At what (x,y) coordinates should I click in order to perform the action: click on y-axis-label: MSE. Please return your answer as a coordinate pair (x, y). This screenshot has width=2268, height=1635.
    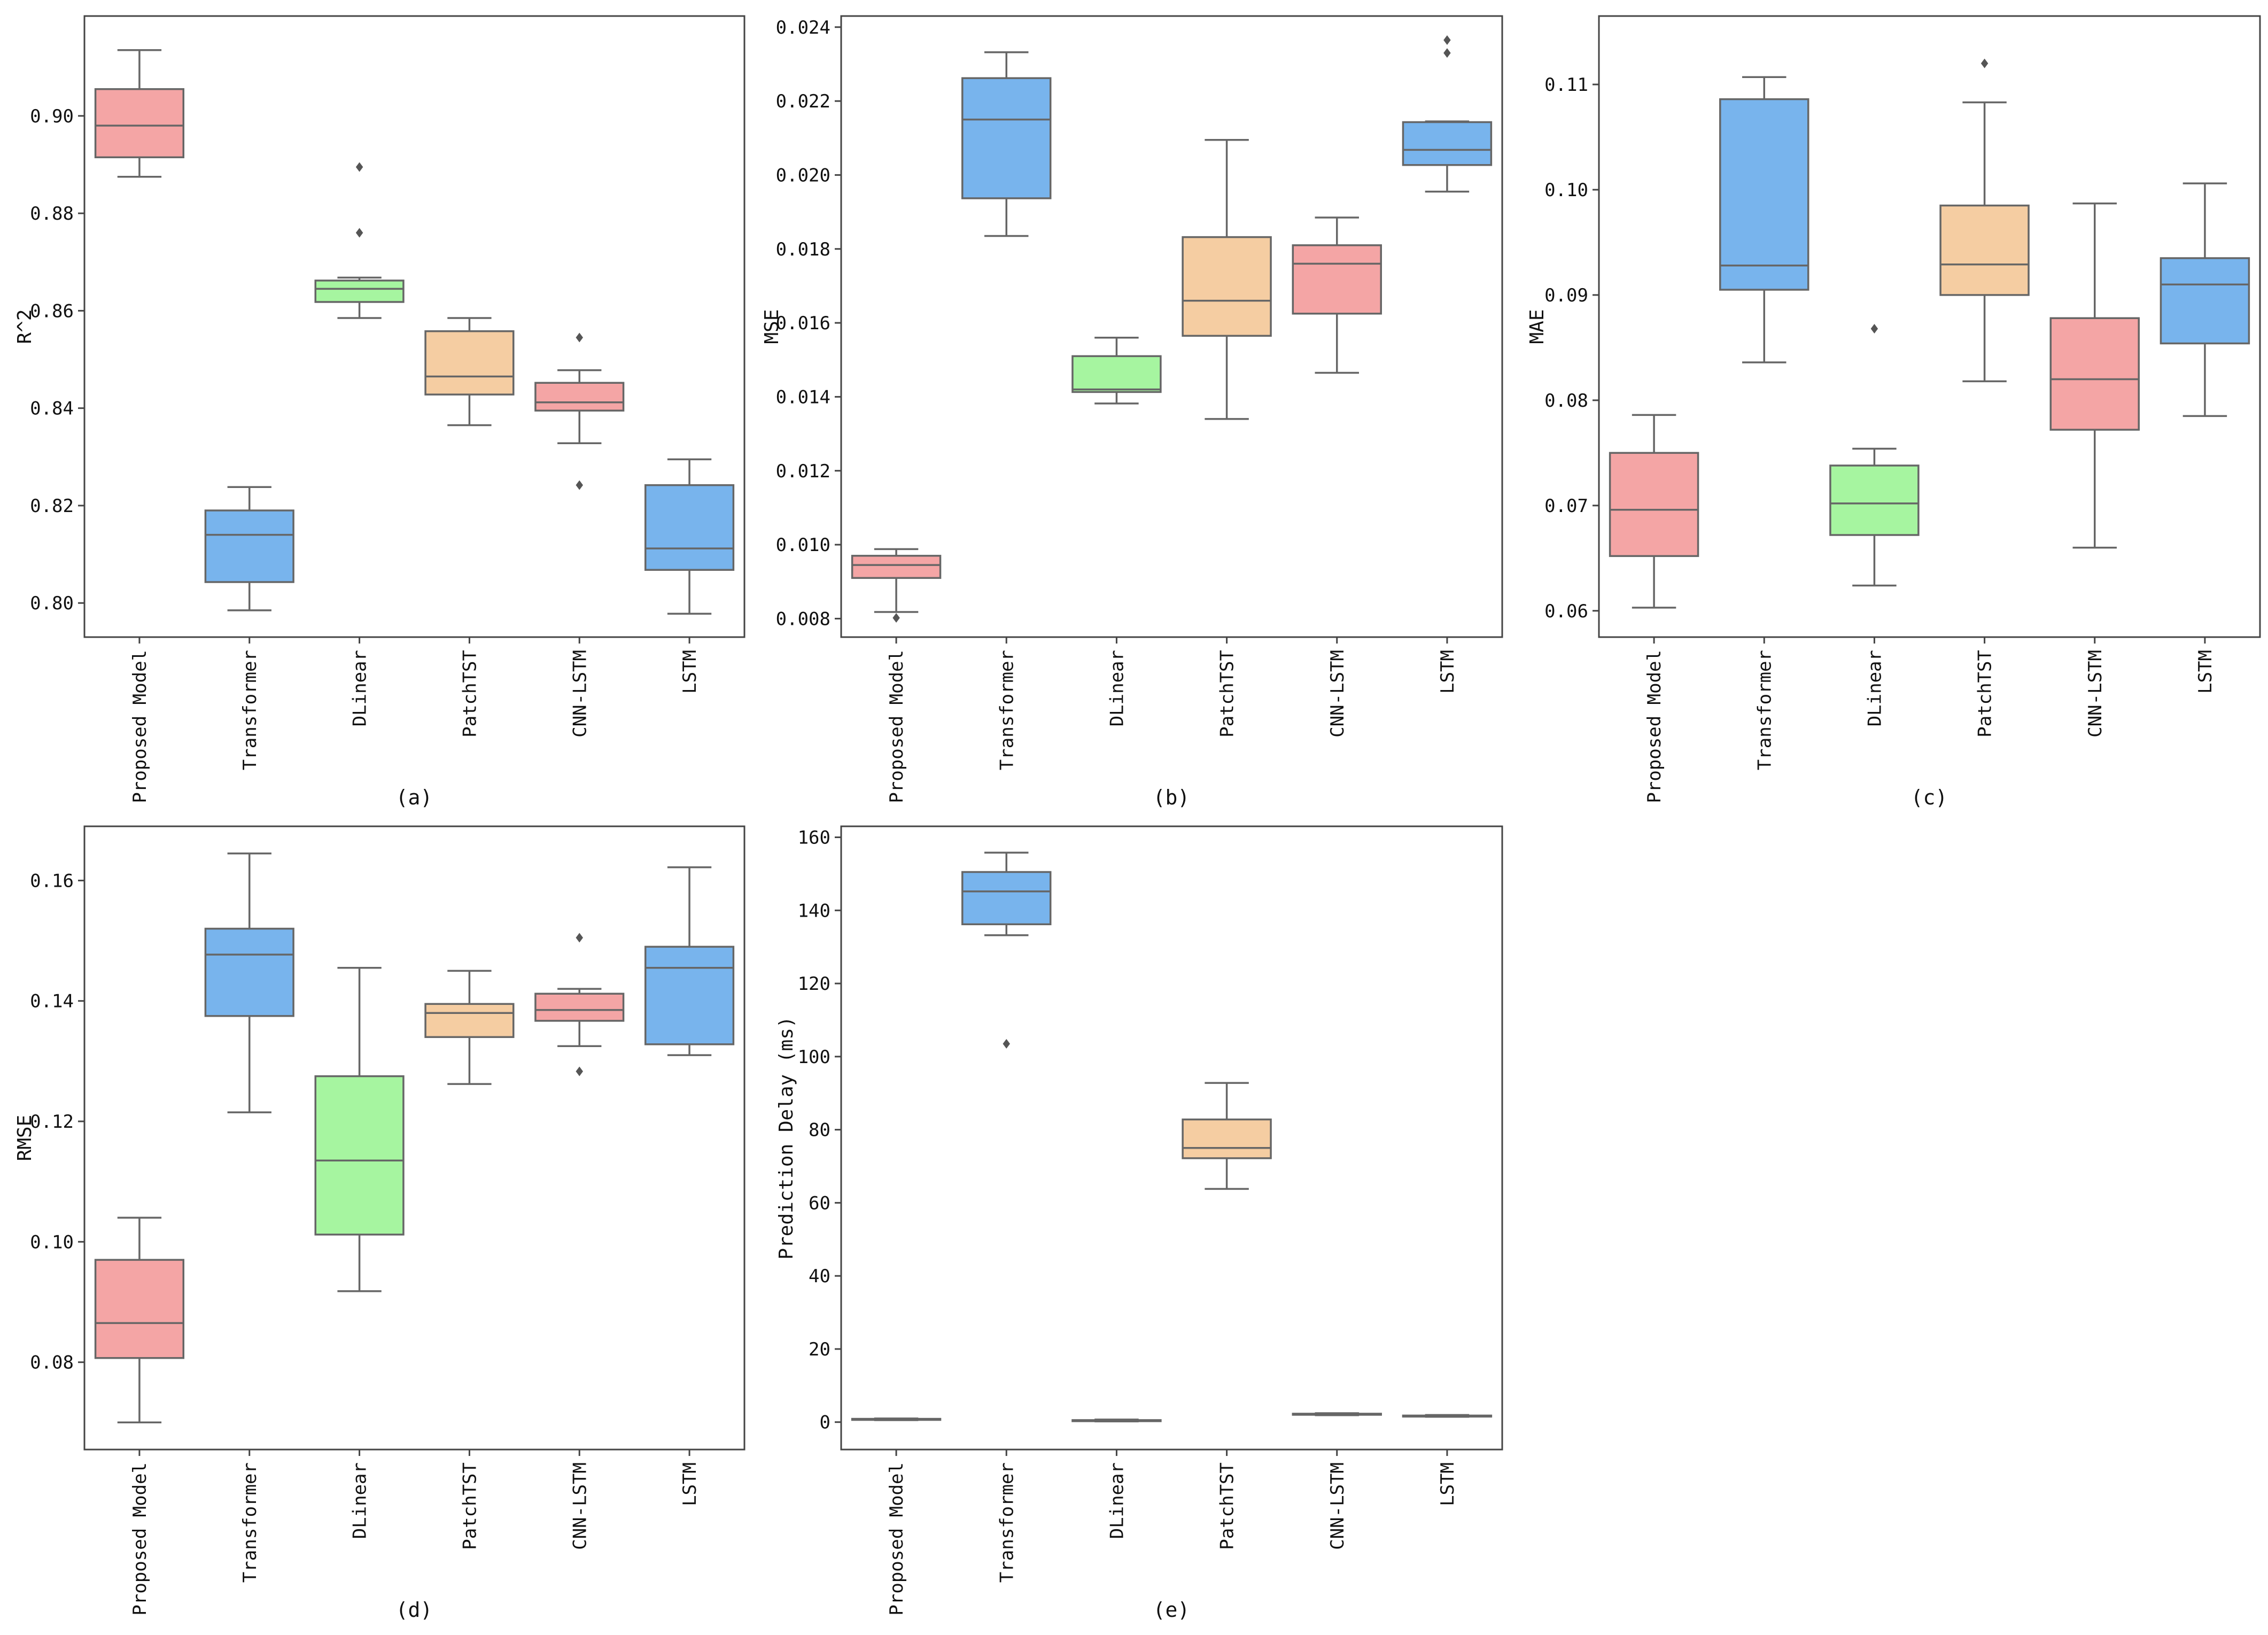
    Looking at the image, I should click on (772, 326).